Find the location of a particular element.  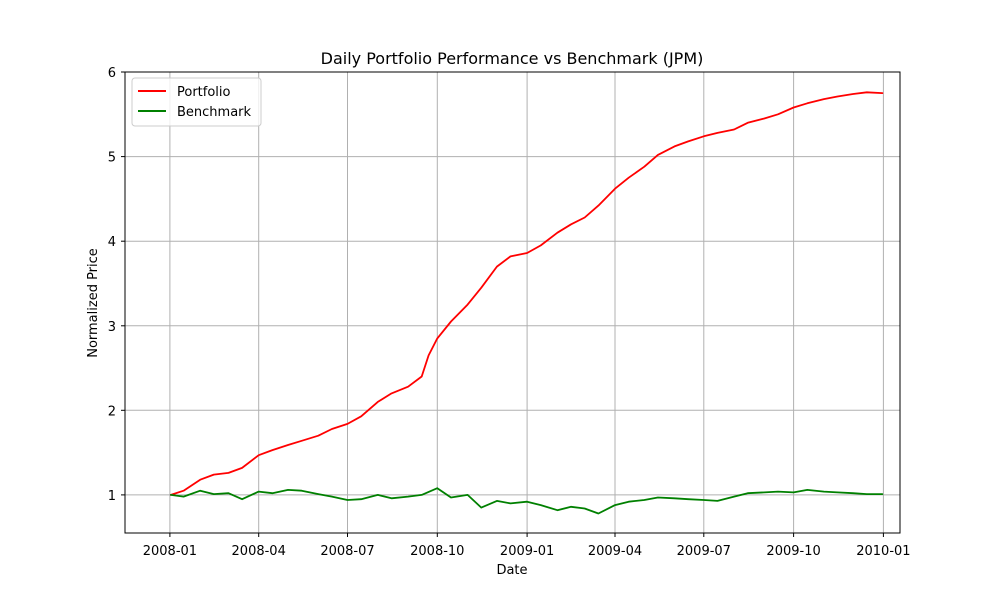

legend-label-benchmark: Benchmark is located at coordinates (214, 112).